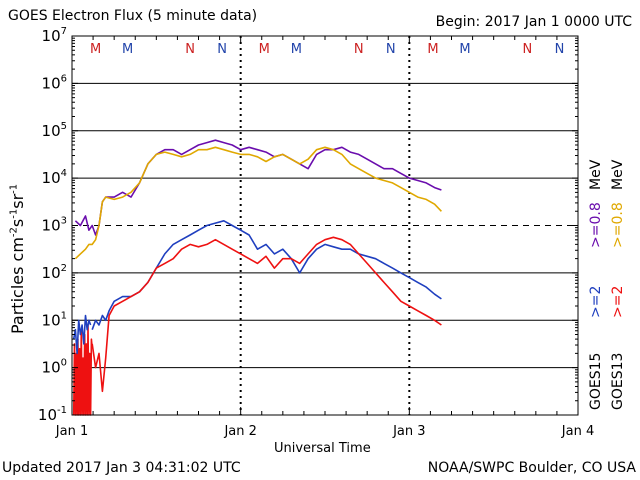 The height and width of the screenshot is (480, 640). What do you see at coordinates (408, 431) in the screenshot?
I see `x-tick-label: Jan 3` at bounding box center [408, 431].